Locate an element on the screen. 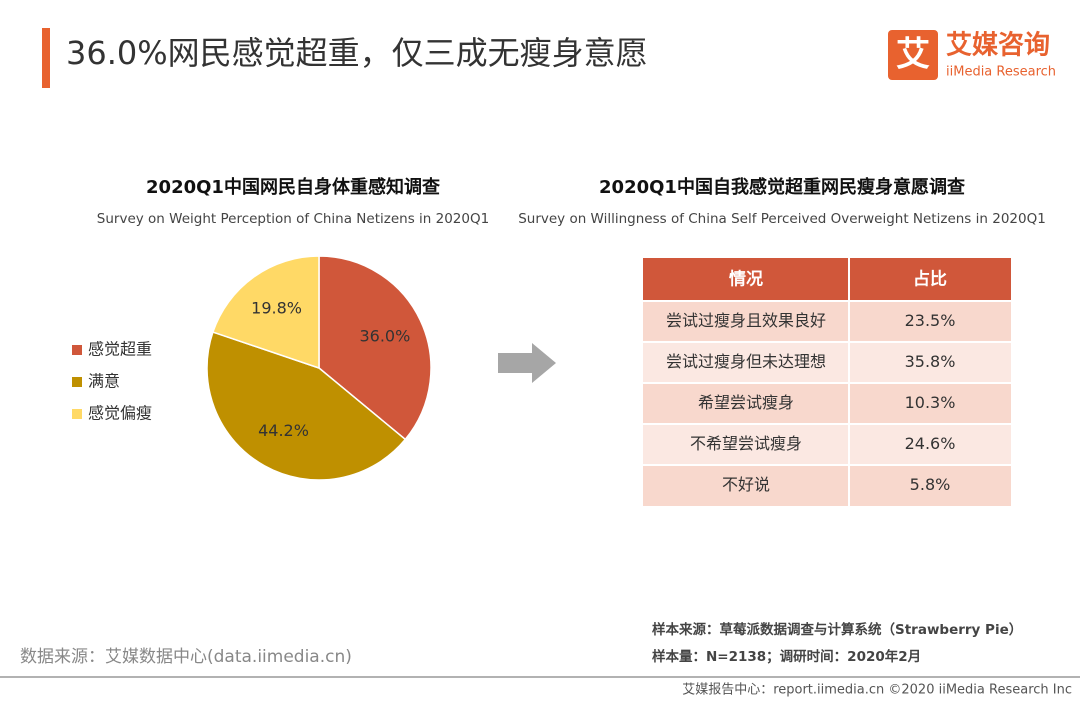 The image size is (1080, 702). table-header-cell: 情况 is located at coordinates (746, 279).